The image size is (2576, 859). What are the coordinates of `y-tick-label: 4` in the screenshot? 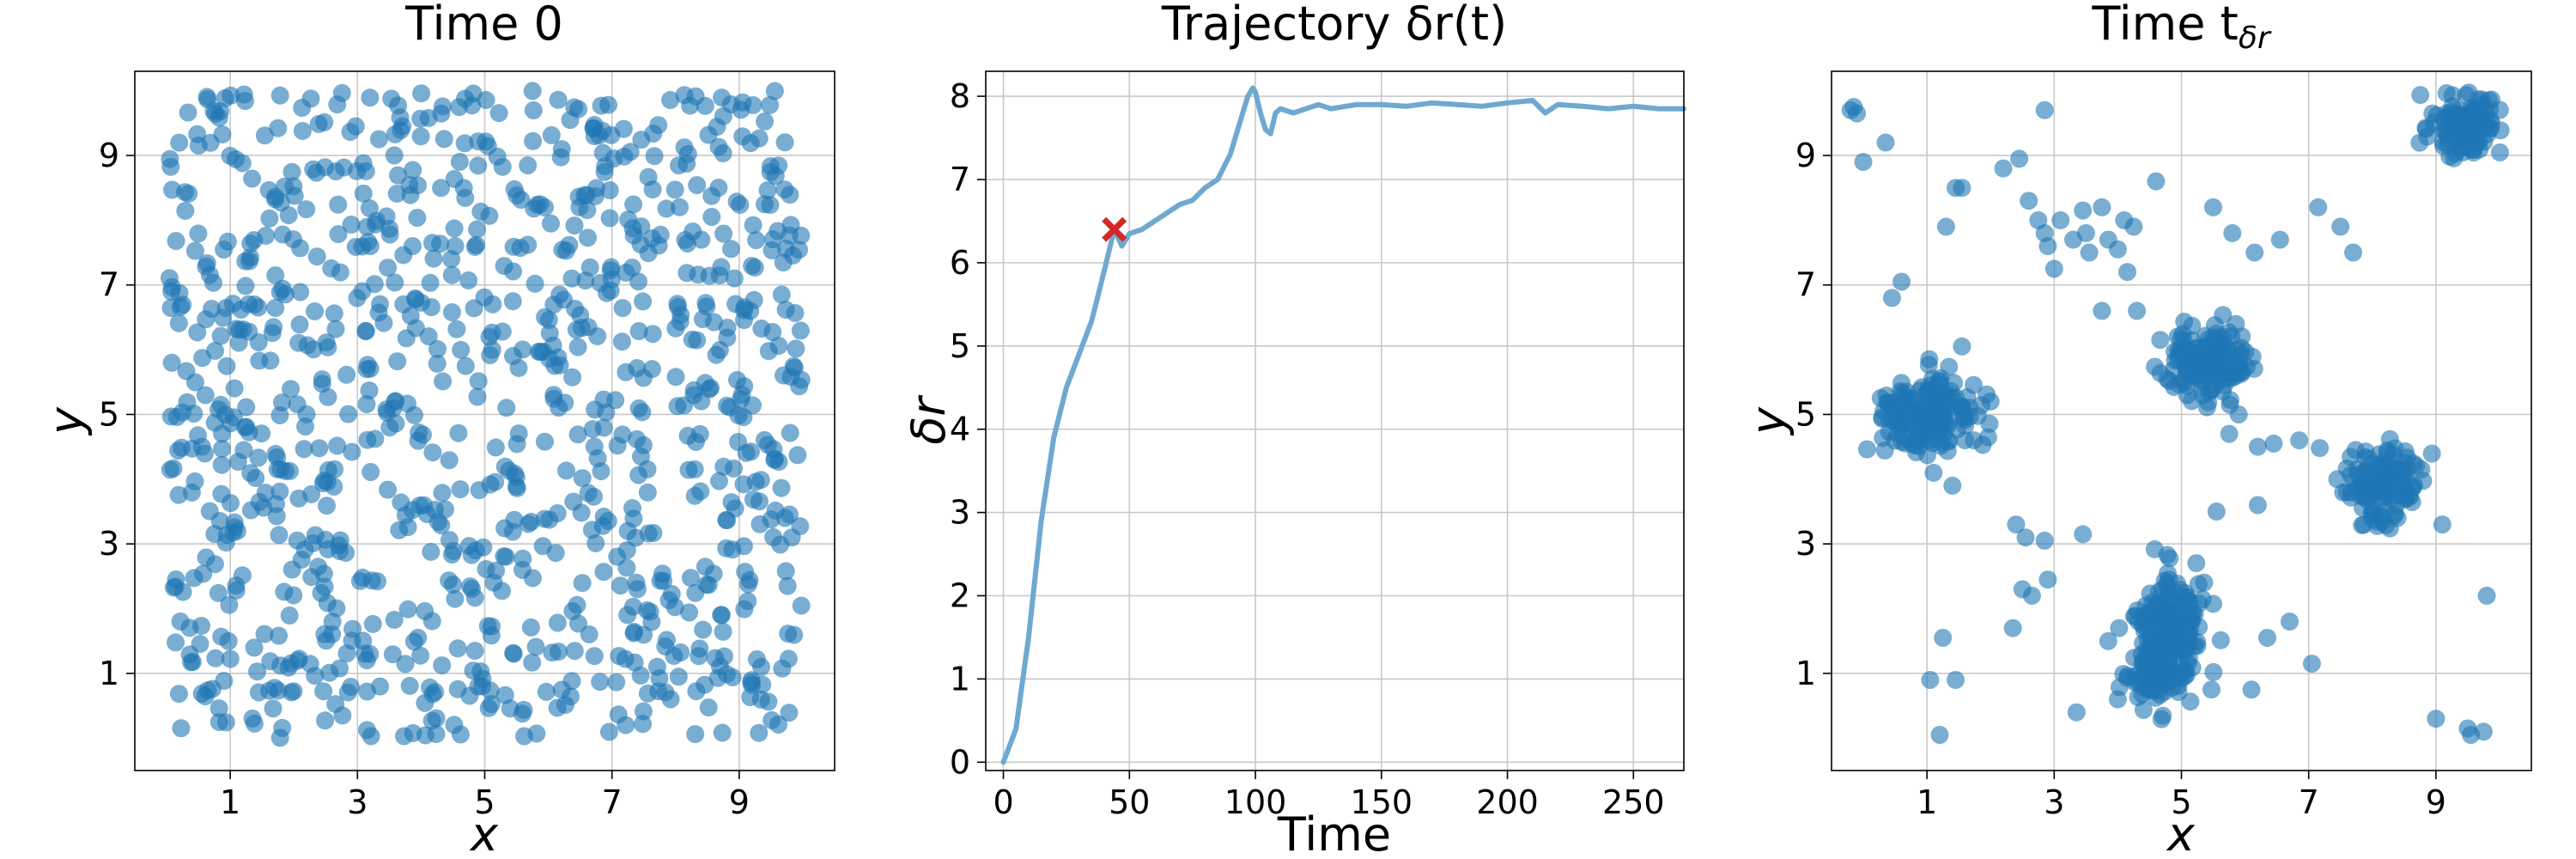 It's located at (960, 430).